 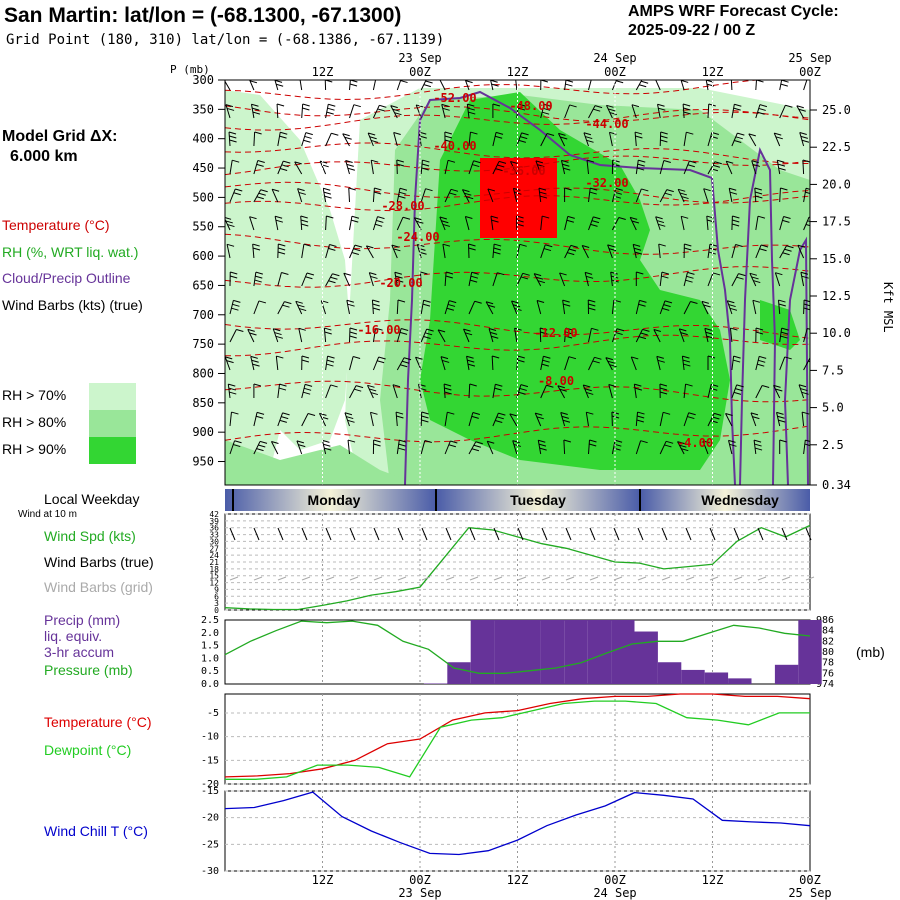 I want to click on precip-legend: Precip (mm), so click(x=82, y=620).